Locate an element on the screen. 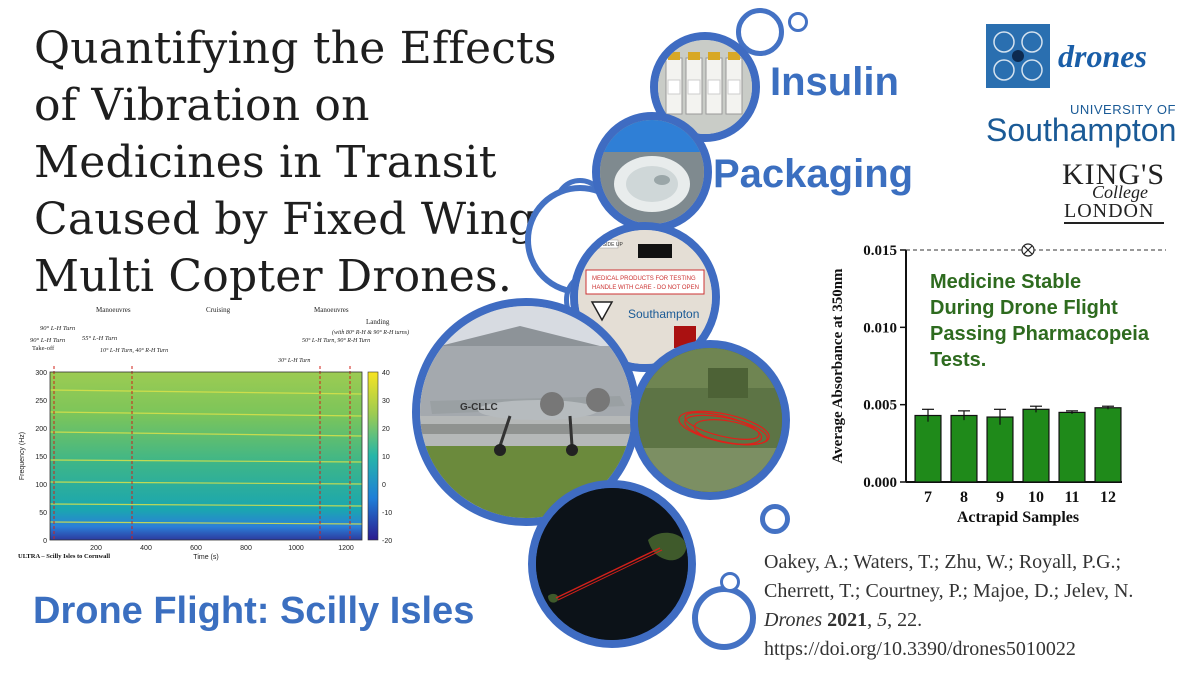 This screenshot has height=675, width=1200. kcl-logo-line1: KING'S is located at coordinates (1114, 174).